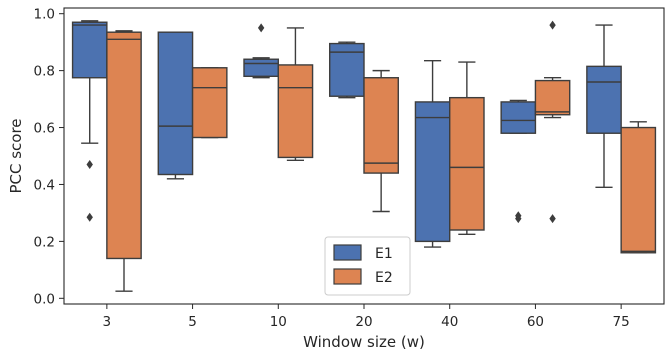 This screenshot has width=668, height=354. What do you see at coordinates (49, 157) in the screenshot?
I see `y-axis: 0.0 0.2 0.4 0.6 0.8 1.0` at bounding box center [49, 157].